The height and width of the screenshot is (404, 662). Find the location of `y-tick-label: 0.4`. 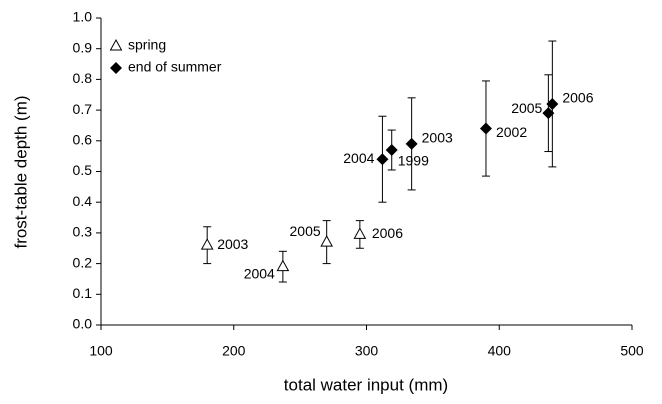

y-tick-label: 0.4 is located at coordinates (83, 201).